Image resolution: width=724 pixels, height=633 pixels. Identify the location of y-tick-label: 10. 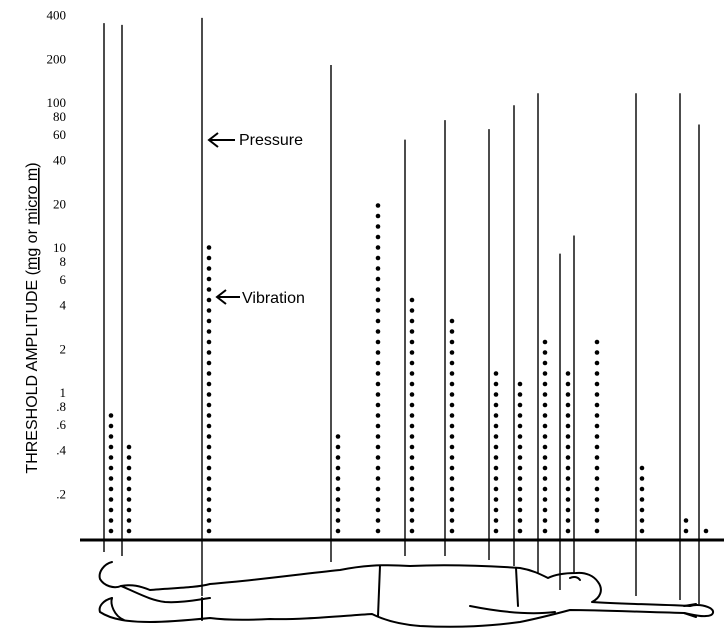
(59, 247).